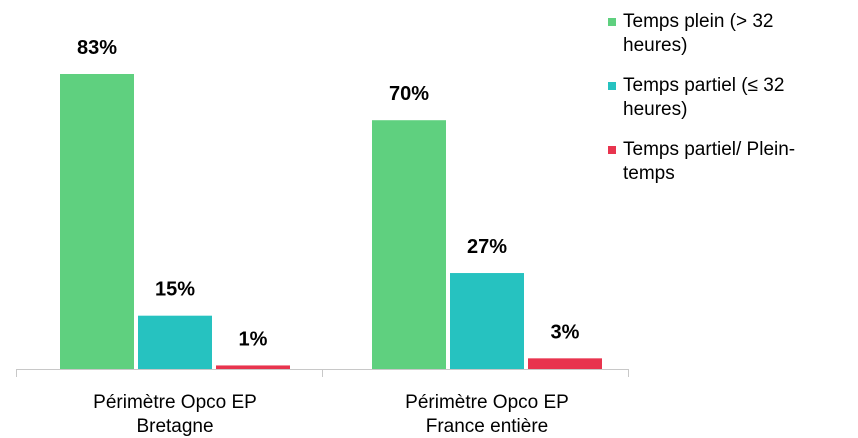  What do you see at coordinates (565, 332) in the screenshot?
I see `data-label-2-3: 3%` at bounding box center [565, 332].